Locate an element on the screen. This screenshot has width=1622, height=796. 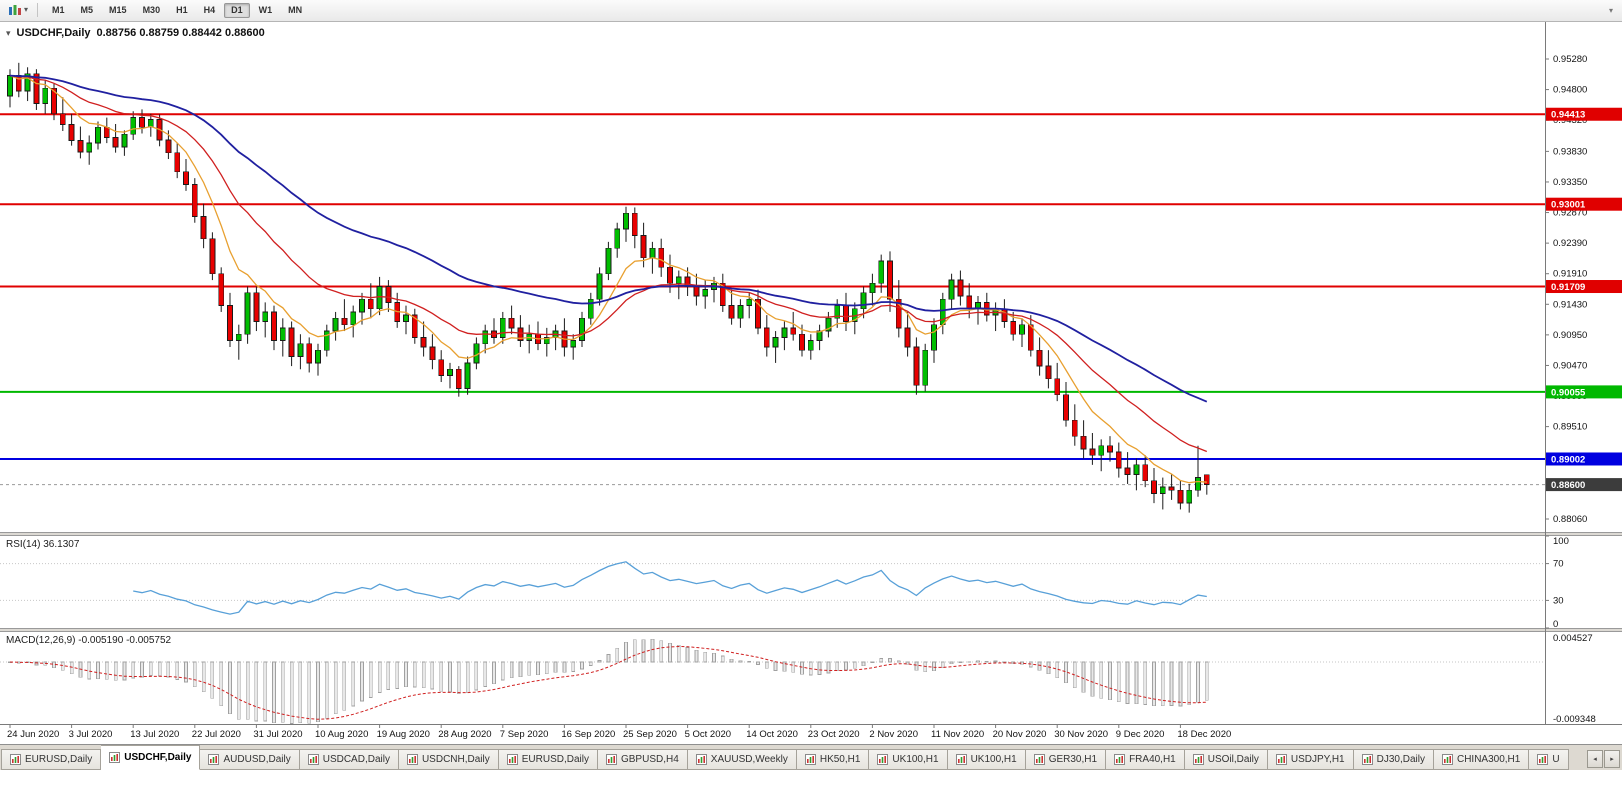
charts-menu-button: ▾ is located at coordinates (18, 10).